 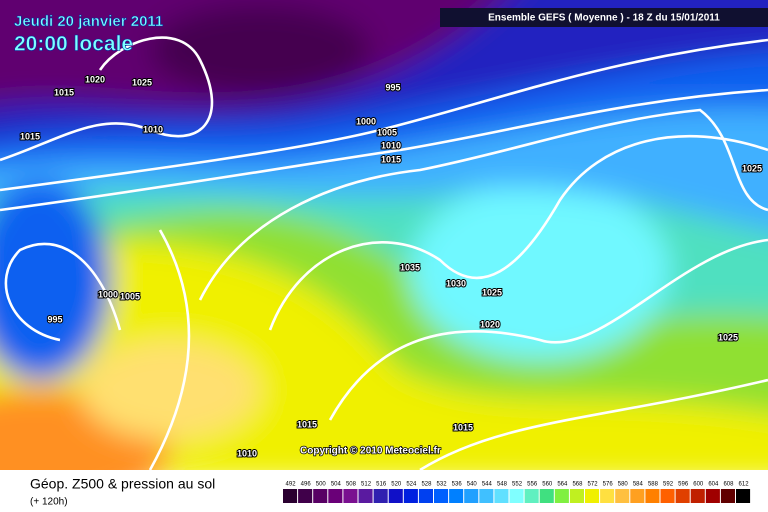 I want to click on scale-label: 512, so click(x=366, y=485).